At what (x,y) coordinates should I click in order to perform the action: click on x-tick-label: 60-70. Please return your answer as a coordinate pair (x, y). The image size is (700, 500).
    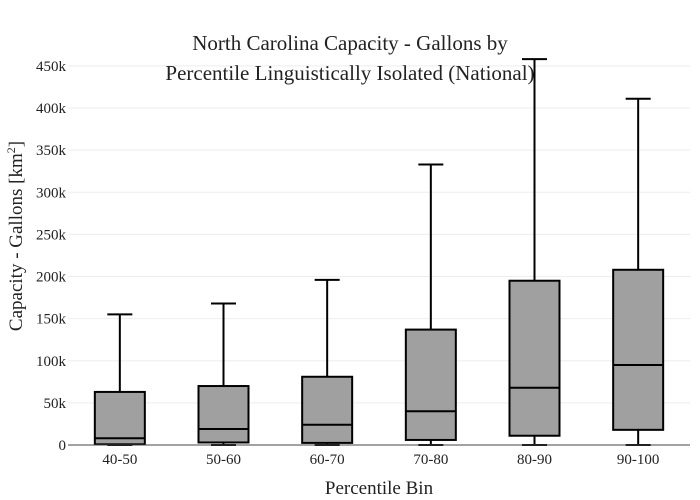
    Looking at the image, I should click on (327, 460).